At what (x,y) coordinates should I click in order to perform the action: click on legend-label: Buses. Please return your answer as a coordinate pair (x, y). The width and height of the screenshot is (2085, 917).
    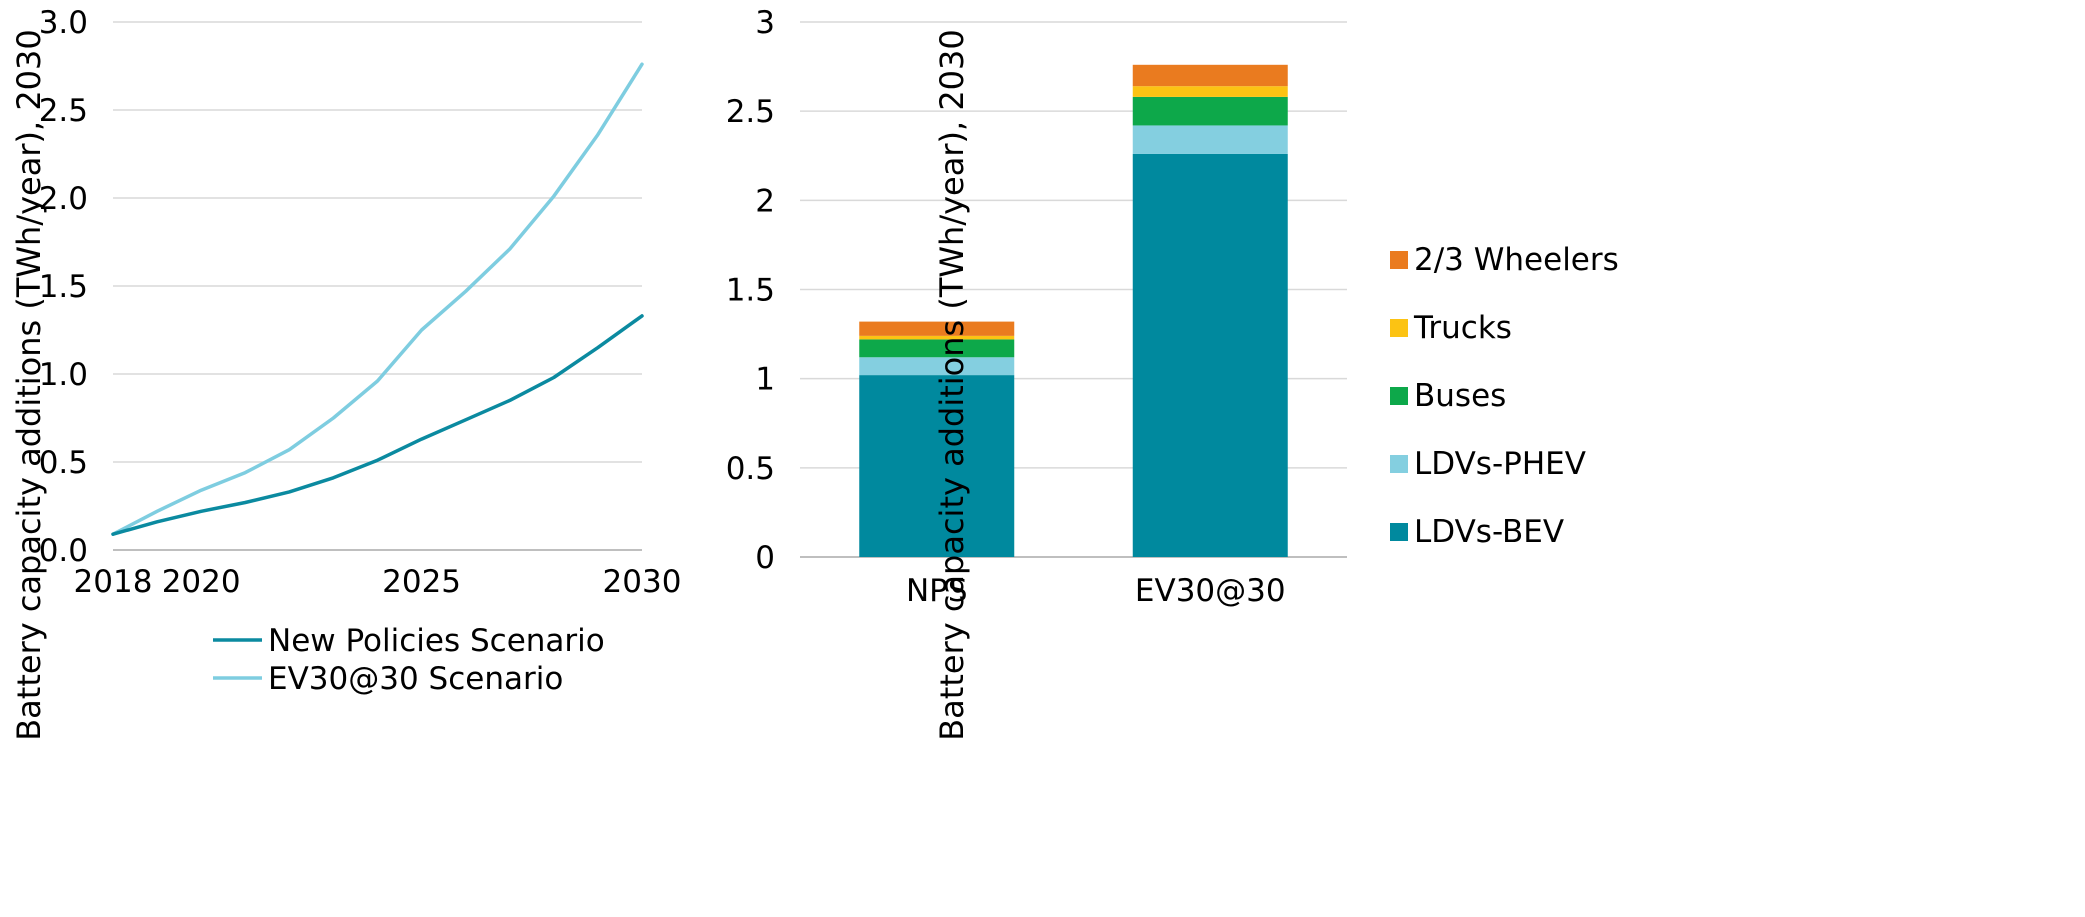
    Looking at the image, I should click on (1460, 396).